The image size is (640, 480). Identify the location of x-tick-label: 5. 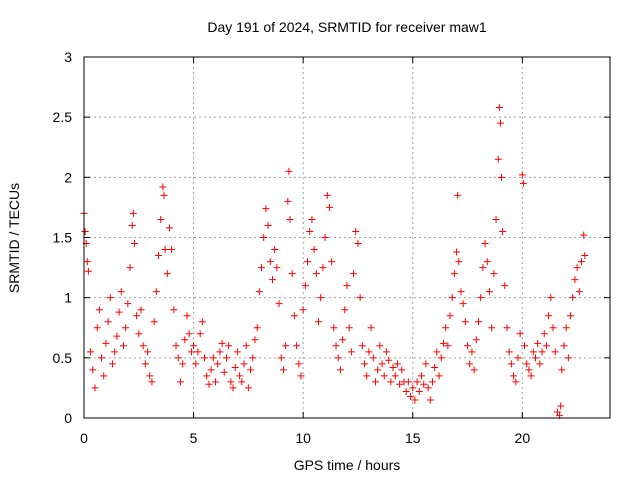
(194, 438).